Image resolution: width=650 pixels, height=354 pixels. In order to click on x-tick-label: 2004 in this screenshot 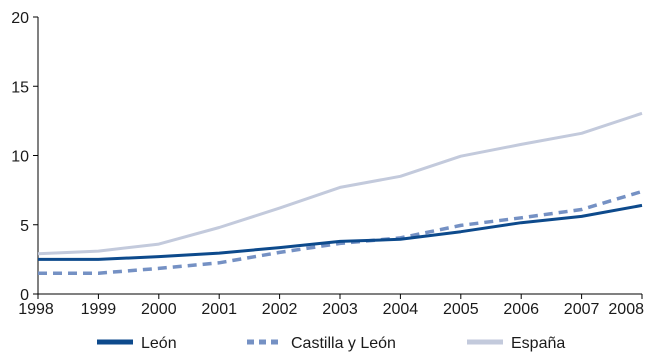, I will do `click(401, 309)`.